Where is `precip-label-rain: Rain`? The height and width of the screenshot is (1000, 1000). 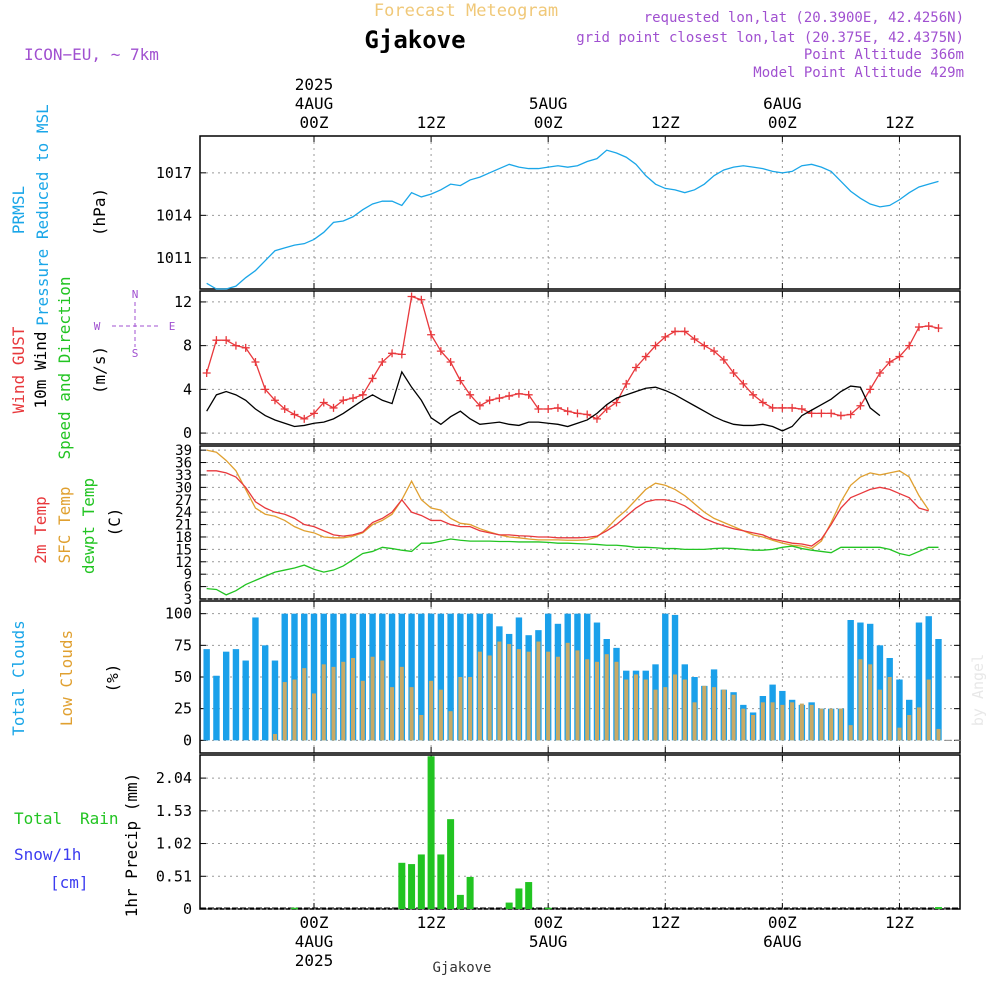
precip-label-rain: Rain is located at coordinates (99, 818).